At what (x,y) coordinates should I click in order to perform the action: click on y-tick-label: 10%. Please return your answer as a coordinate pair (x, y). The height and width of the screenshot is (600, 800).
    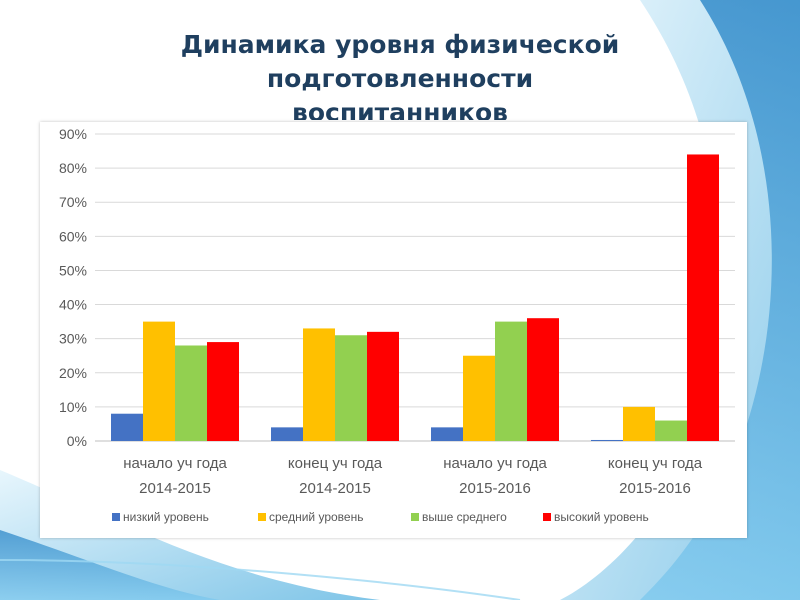
    Looking at the image, I should click on (73, 407).